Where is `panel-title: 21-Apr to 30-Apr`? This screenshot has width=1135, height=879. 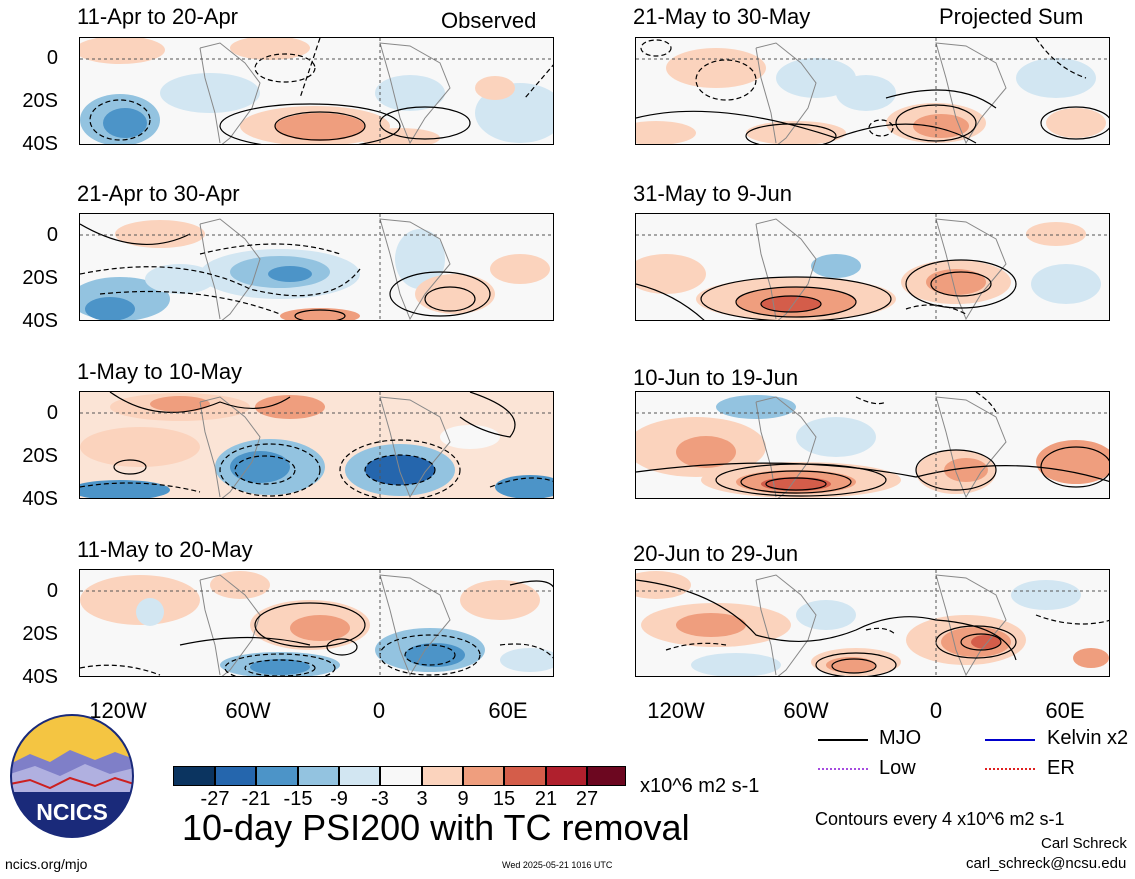
panel-title: 21-Apr to 30-Apr is located at coordinates (158, 193).